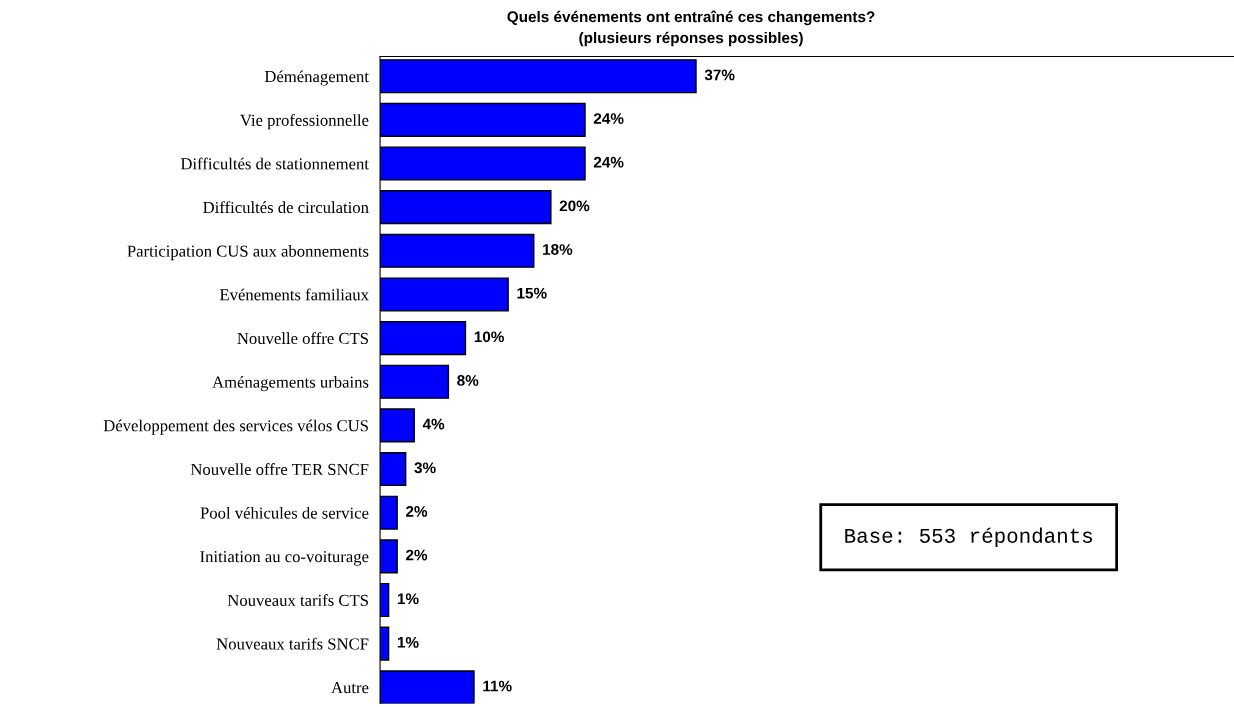  What do you see at coordinates (425, 468) in the screenshot?
I see `data-label: 3%` at bounding box center [425, 468].